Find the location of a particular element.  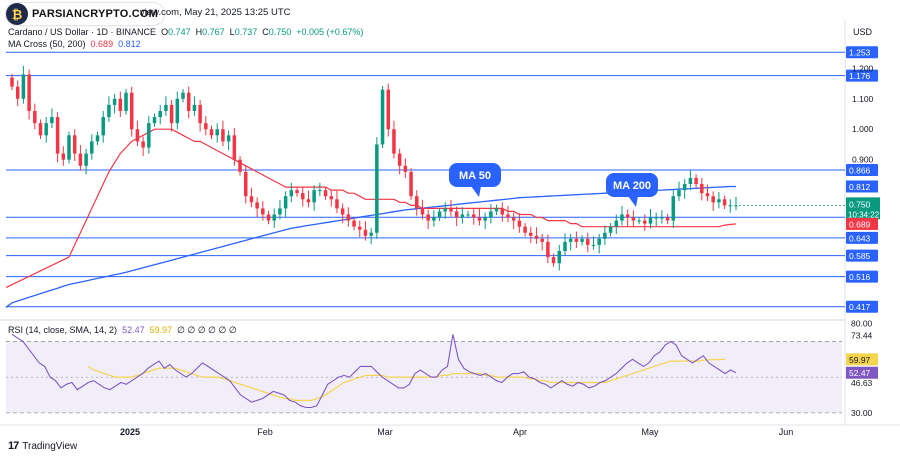

rsi-tag-label: 52.47 is located at coordinates (860, 373).